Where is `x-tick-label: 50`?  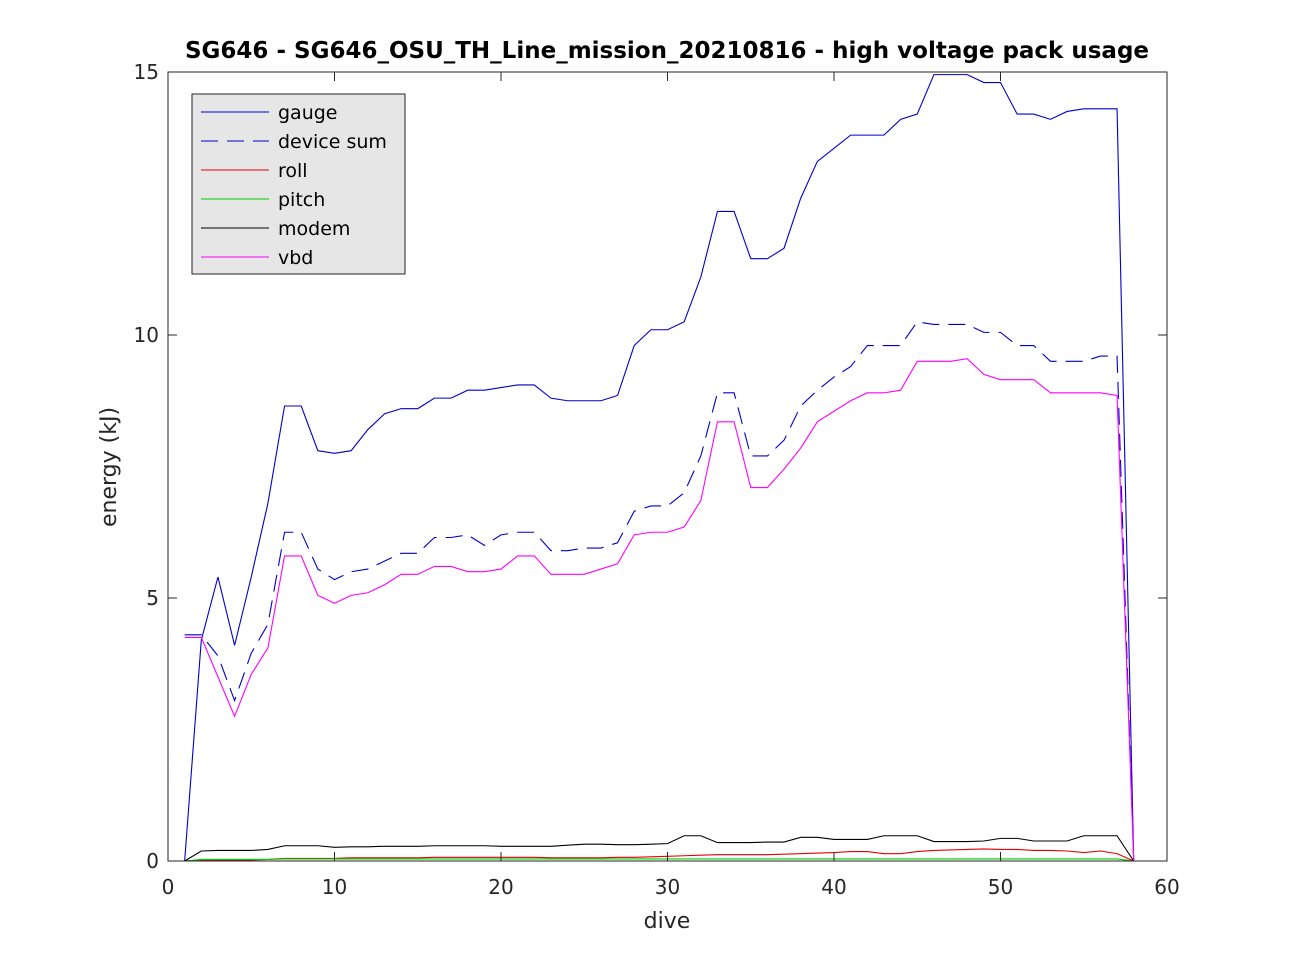 x-tick-label: 50 is located at coordinates (1000, 887).